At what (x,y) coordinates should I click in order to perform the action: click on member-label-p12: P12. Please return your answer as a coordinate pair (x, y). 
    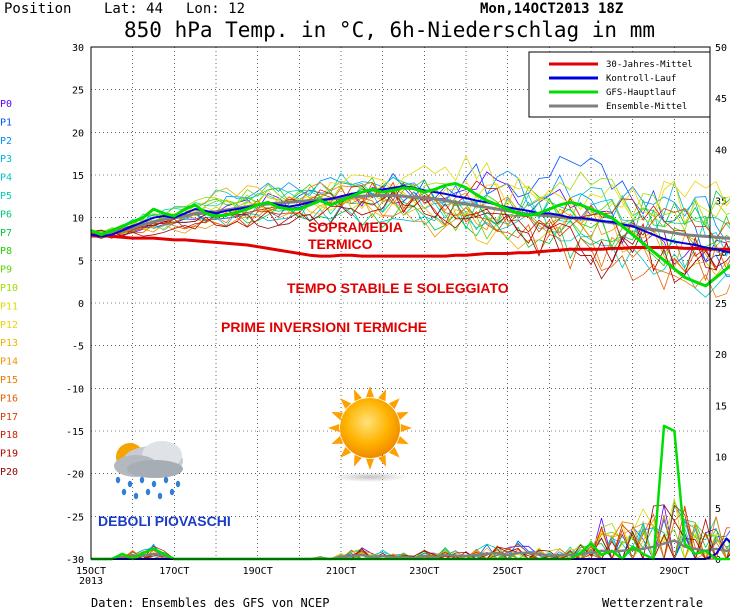
    Looking at the image, I should click on (9, 325).